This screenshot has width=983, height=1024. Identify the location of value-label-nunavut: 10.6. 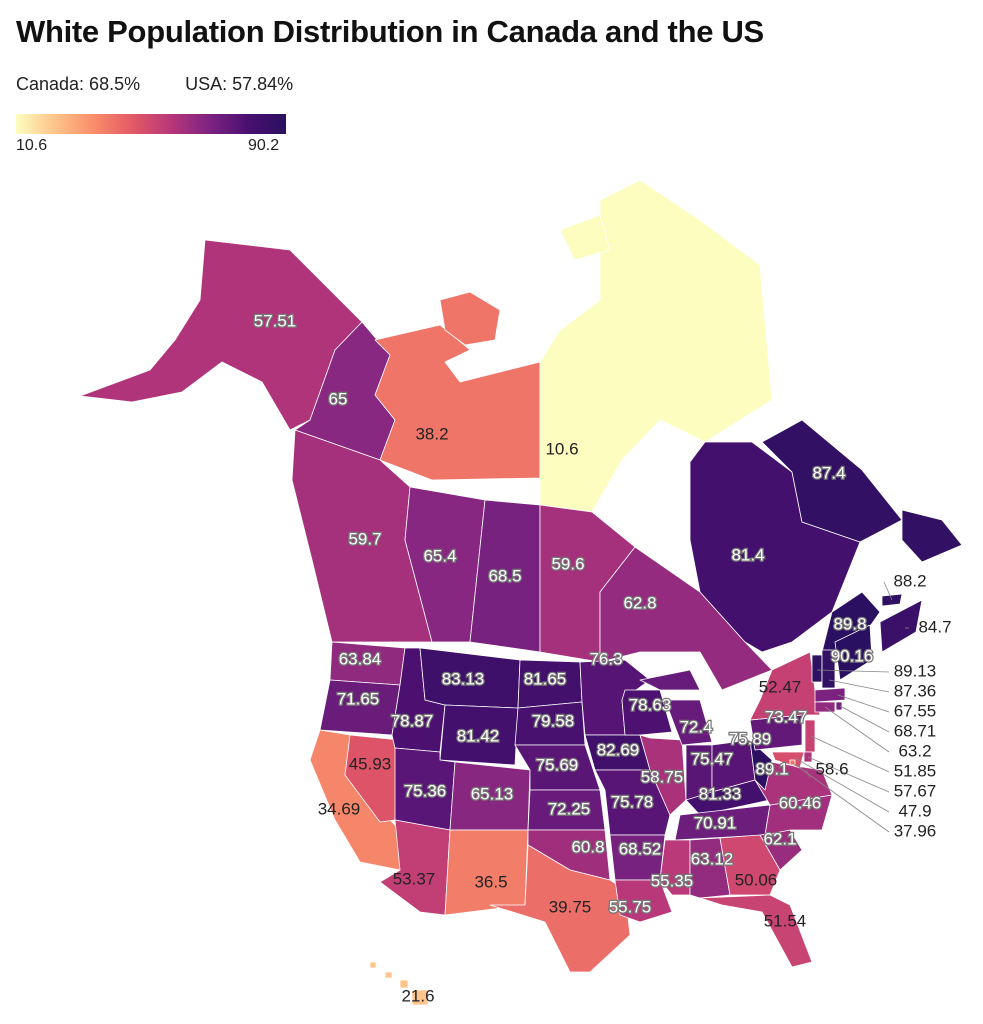
(561, 448).